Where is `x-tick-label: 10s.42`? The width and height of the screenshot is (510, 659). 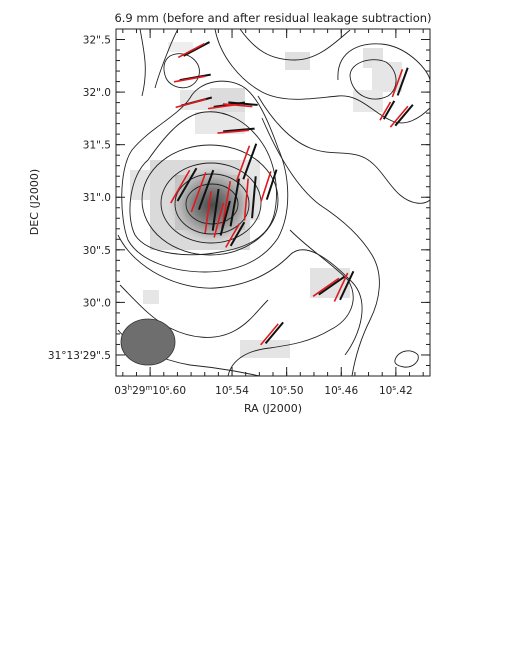 x-tick-label: 10s.42 is located at coordinates (396, 390).